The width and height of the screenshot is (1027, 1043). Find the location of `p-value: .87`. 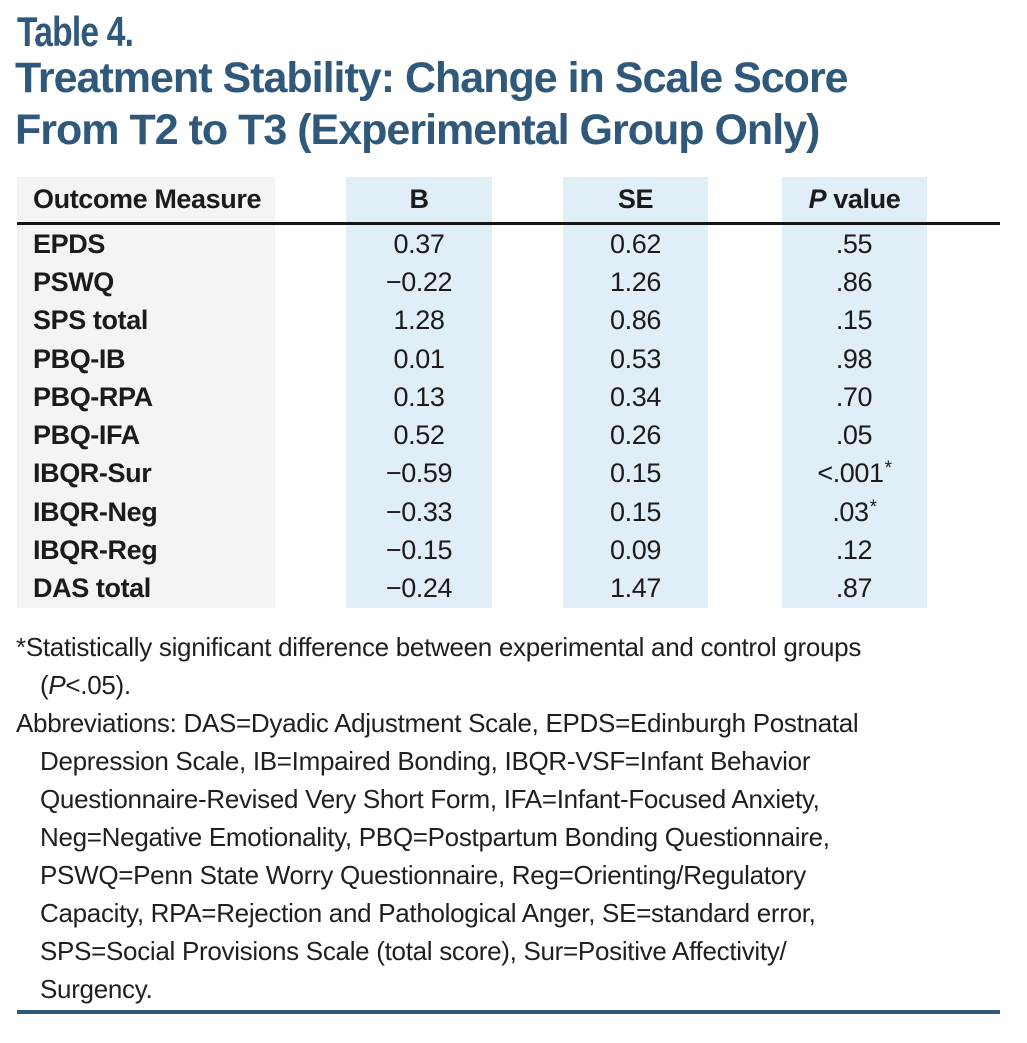

p-value: .87 is located at coordinates (854, 588).